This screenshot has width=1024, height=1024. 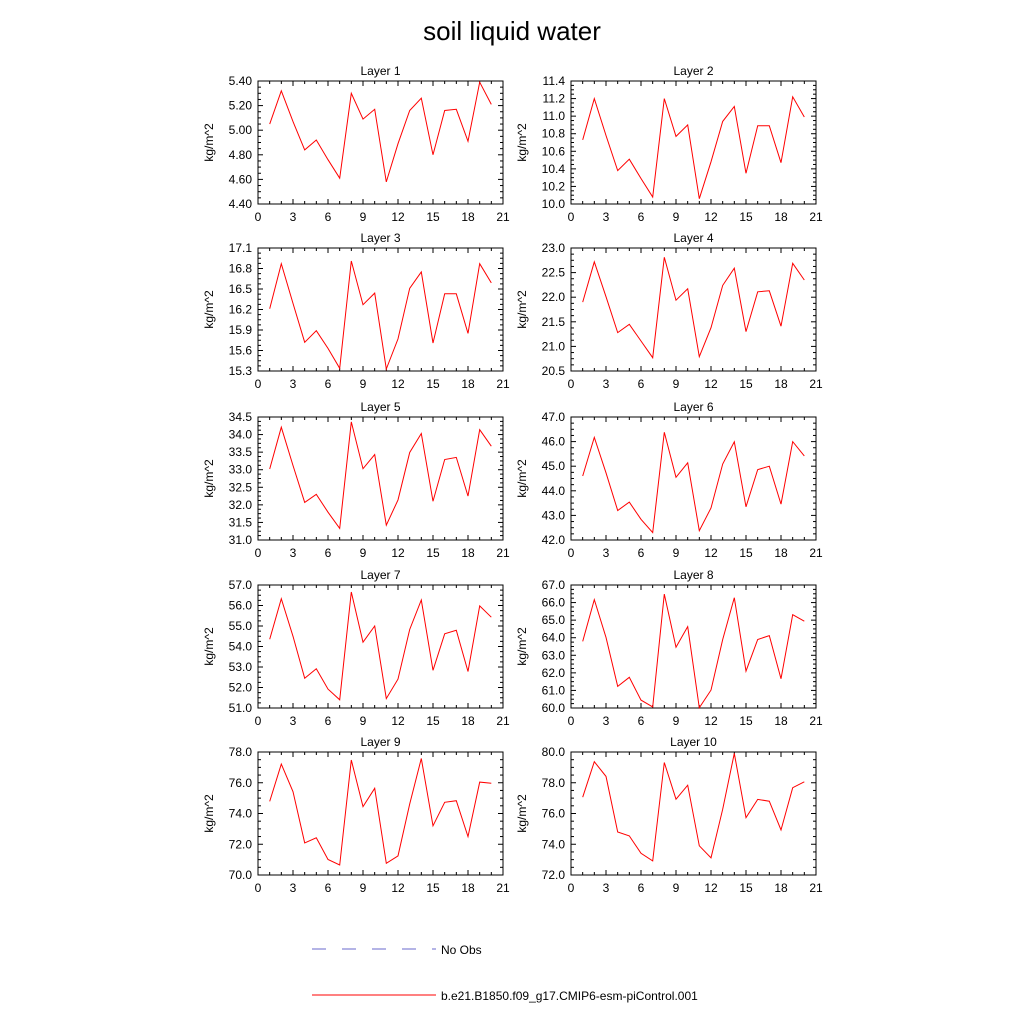 I want to click on layer-6-title: Layer 6, so click(x=693, y=407).